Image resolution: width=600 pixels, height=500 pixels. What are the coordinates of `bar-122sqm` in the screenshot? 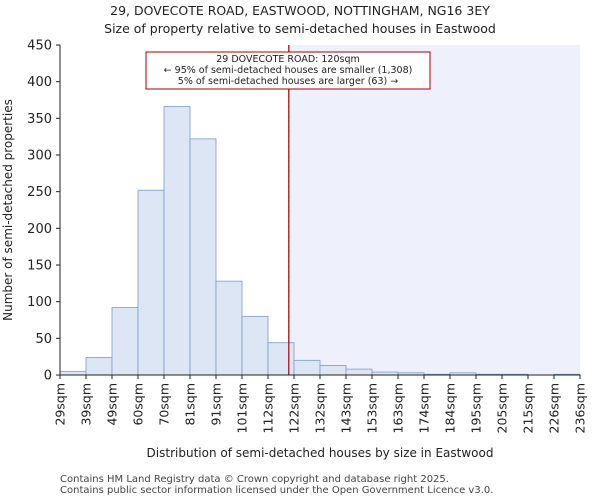 It's located at (307, 367).